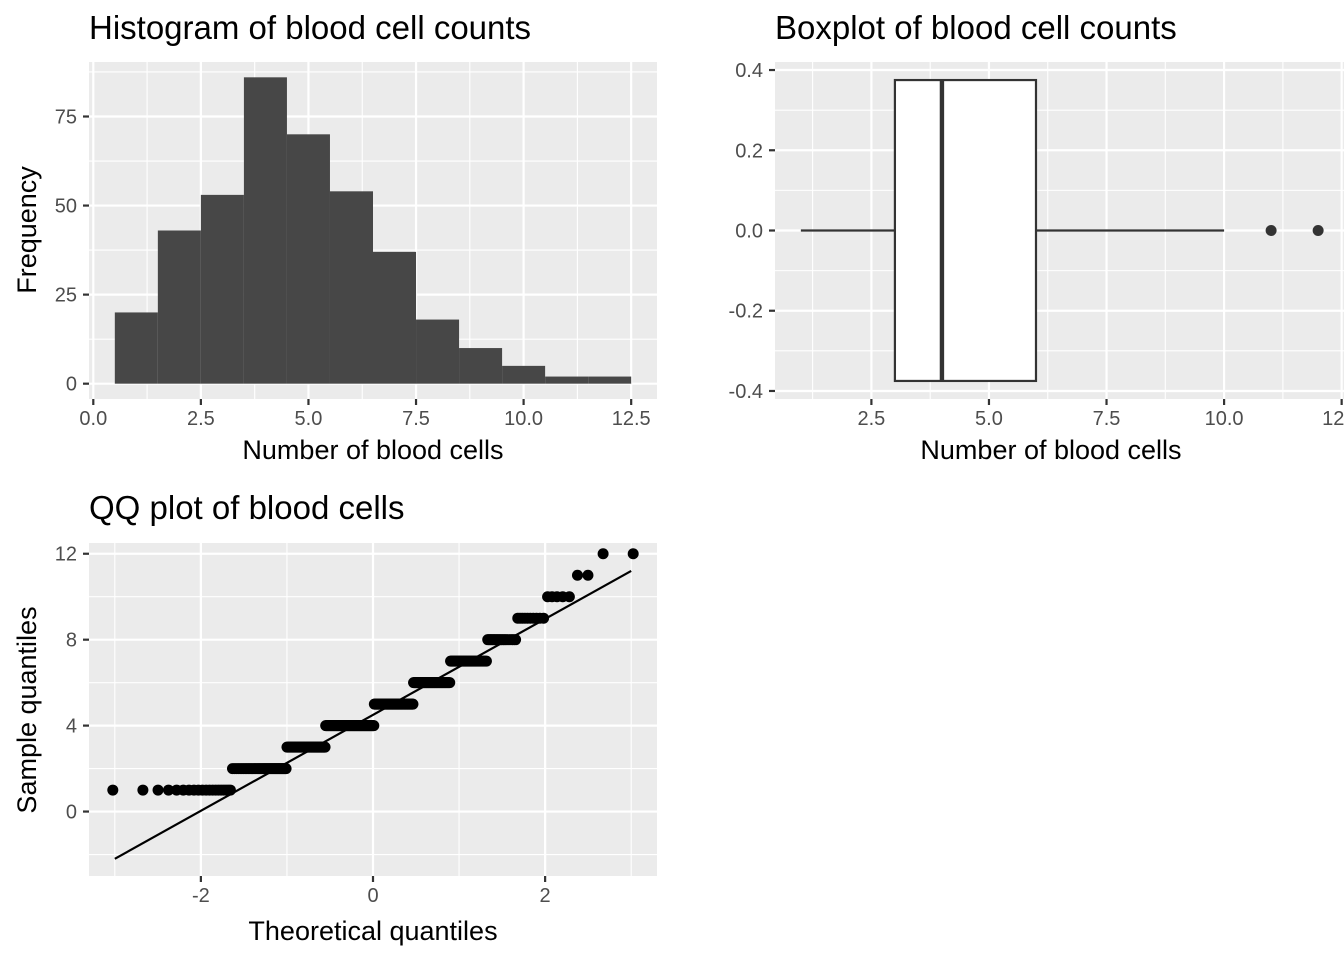  I want to click on y-tick-label: 4, so click(71, 727).